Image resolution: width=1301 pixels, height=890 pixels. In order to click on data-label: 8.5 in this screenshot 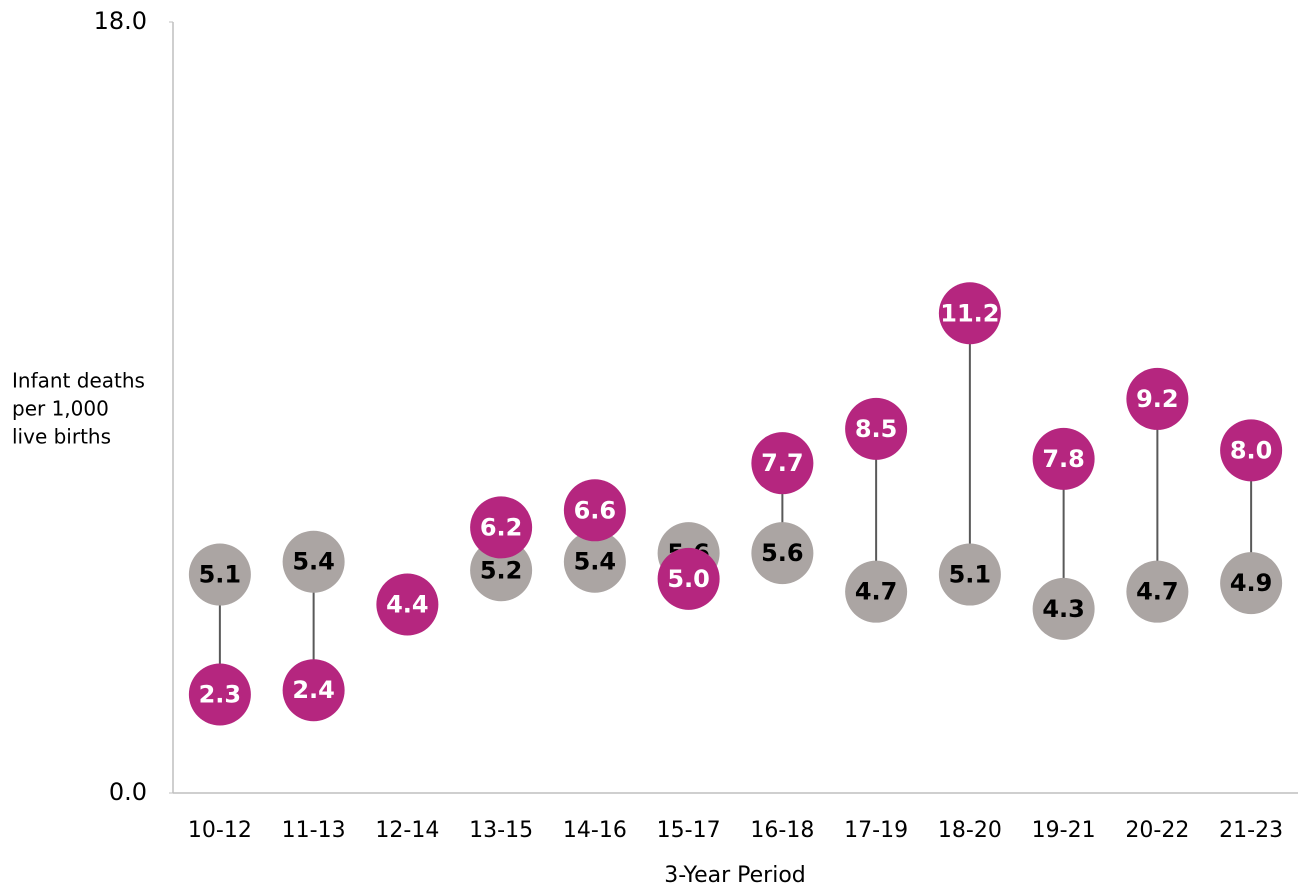, I will do `click(876, 429)`.